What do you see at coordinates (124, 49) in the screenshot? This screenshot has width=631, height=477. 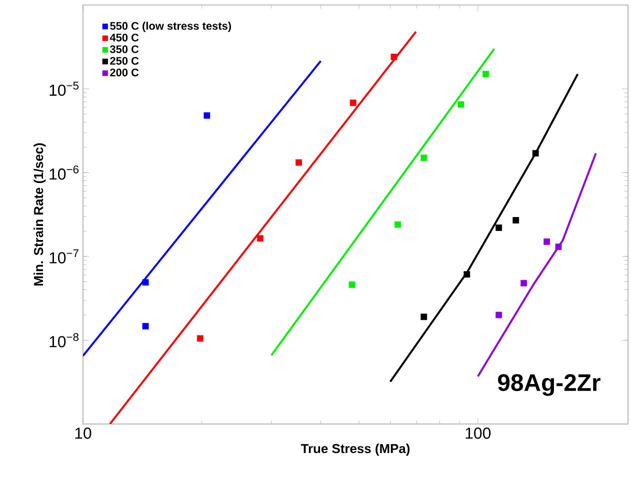 I see `legend-label: 350 C` at bounding box center [124, 49].